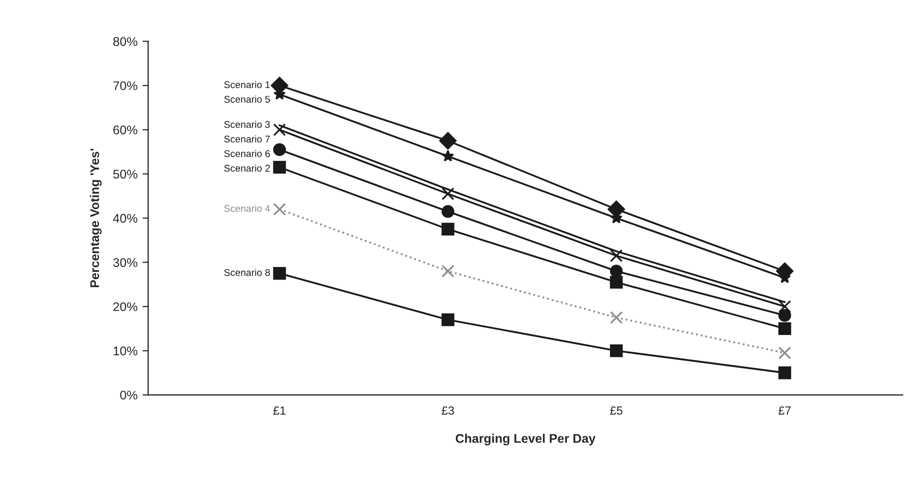 The height and width of the screenshot is (498, 909). Describe the element at coordinates (247, 139) in the screenshot. I see `series-label: Scenario 7` at that location.